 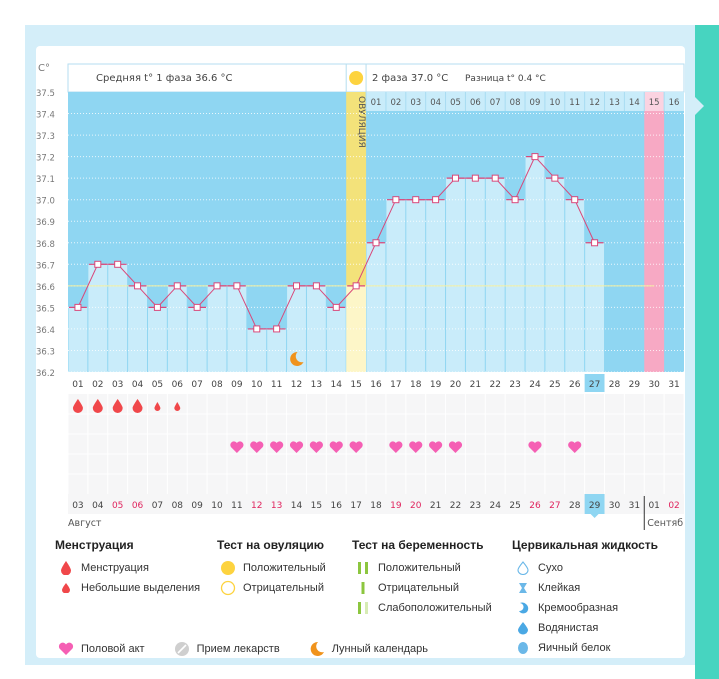 I want to click on sticky-icon, so click(x=523, y=588).